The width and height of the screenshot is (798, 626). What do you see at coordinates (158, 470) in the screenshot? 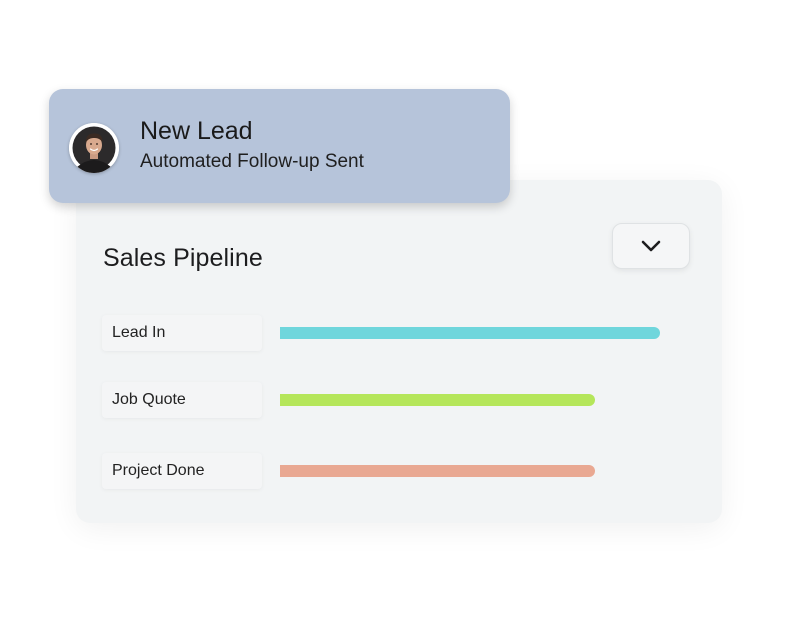
I see `stage-label: Project Done` at bounding box center [158, 470].